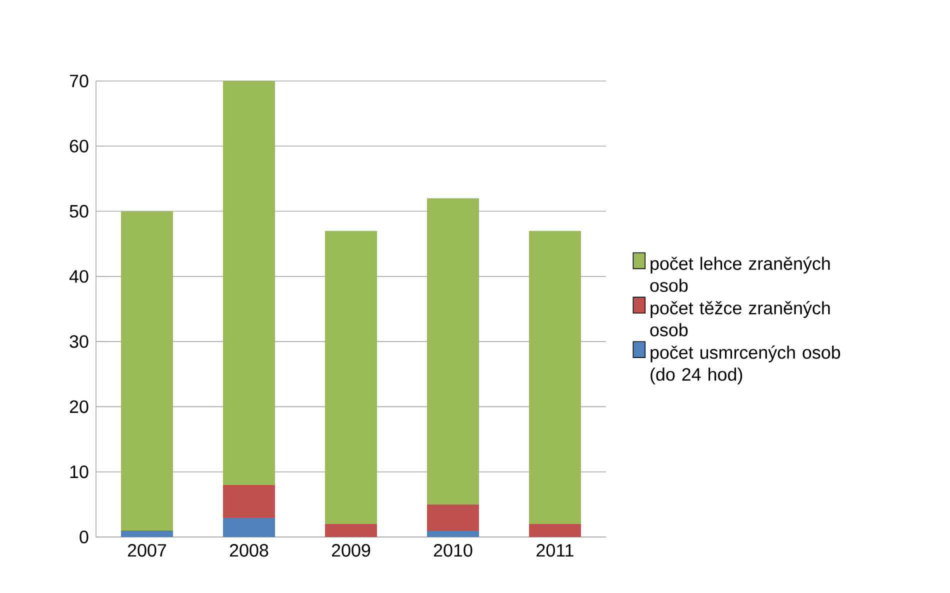  What do you see at coordinates (79, 211) in the screenshot?
I see `y-tick-label: 50` at bounding box center [79, 211].